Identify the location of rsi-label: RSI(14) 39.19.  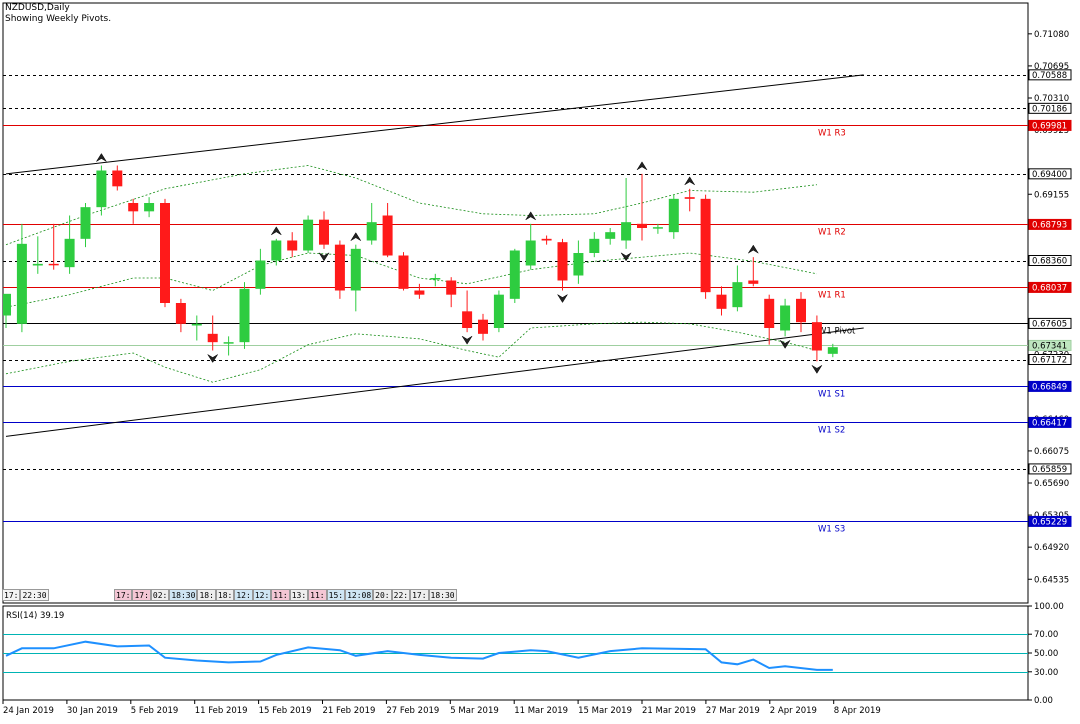
(35, 616).